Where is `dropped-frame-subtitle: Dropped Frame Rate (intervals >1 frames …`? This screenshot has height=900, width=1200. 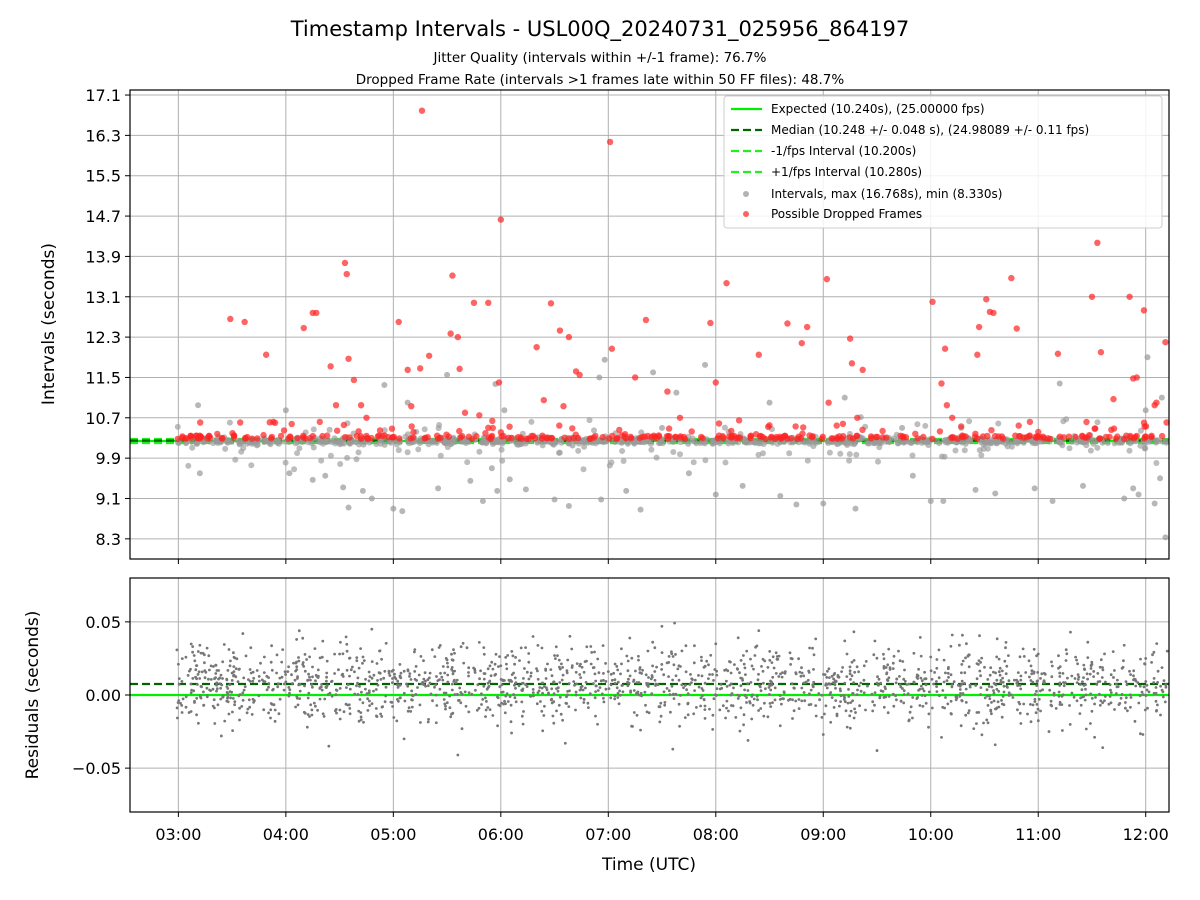 dropped-frame-subtitle: Dropped Frame Rate (intervals >1 frames … is located at coordinates (600, 80).